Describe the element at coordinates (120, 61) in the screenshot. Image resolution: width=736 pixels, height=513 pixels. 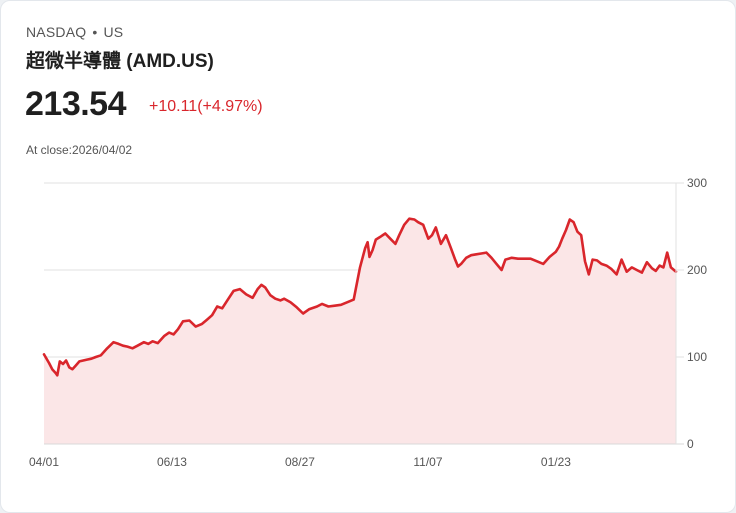
I see `stock-title: 超微半導體 (AMD.US)` at that location.